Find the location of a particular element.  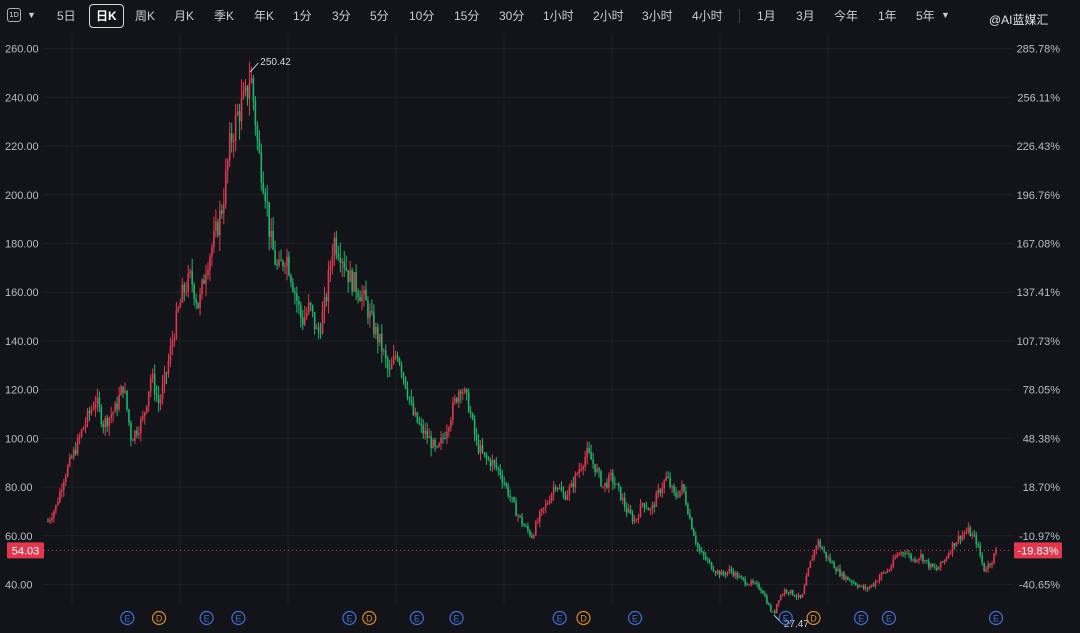

period-3min: 3分 is located at coordinates (341, 16).